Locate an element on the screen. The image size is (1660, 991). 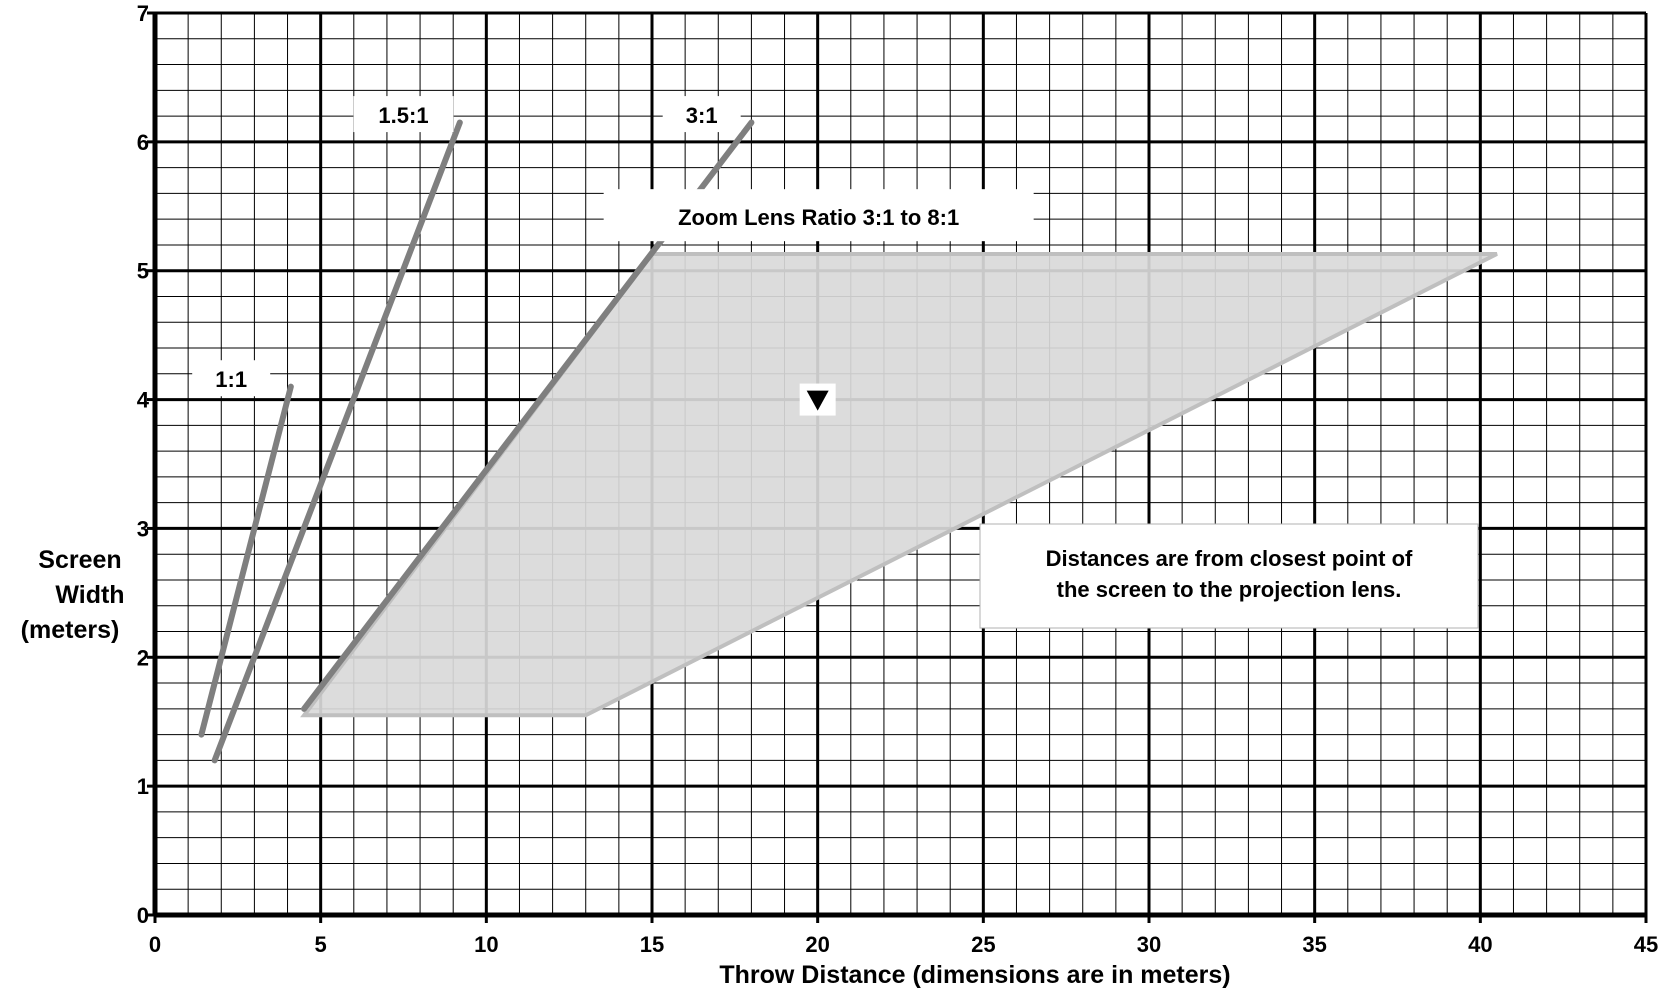
y-axis-title-line-3: (meters) is located at coordinates (70, 630).